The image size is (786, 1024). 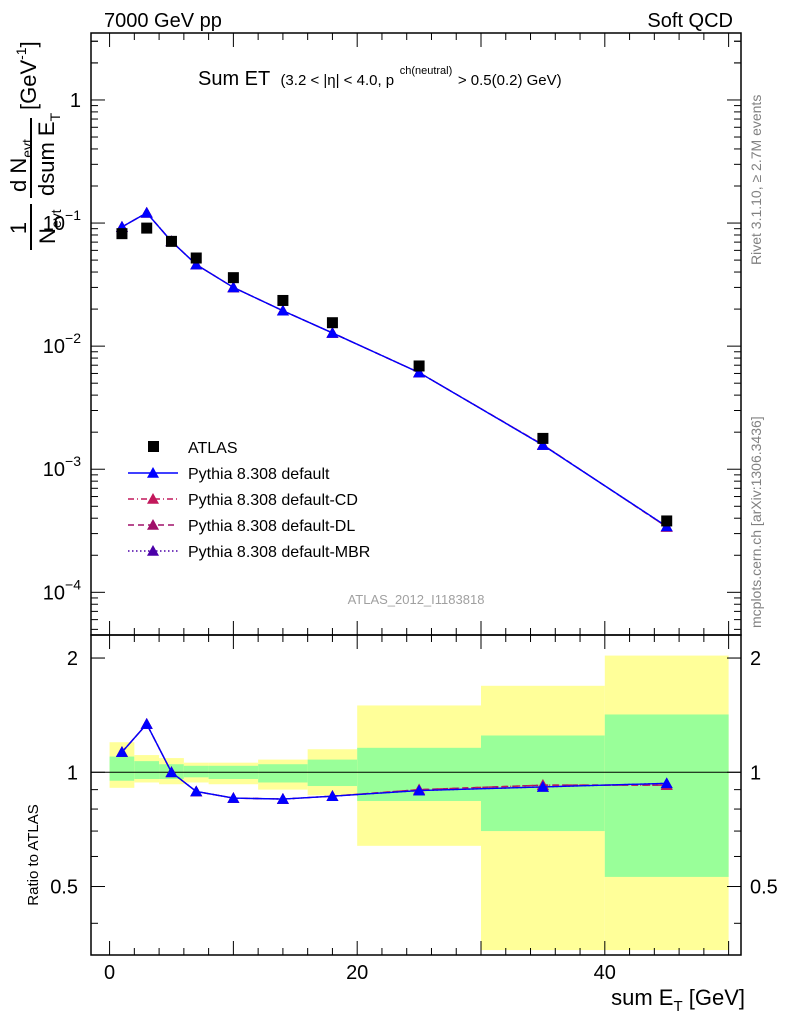 What do you see at coordinates (62, 590) in the screenshot?
I see `main-y-tick-label: 10⁻⁴` at bounding box center [62, 590].